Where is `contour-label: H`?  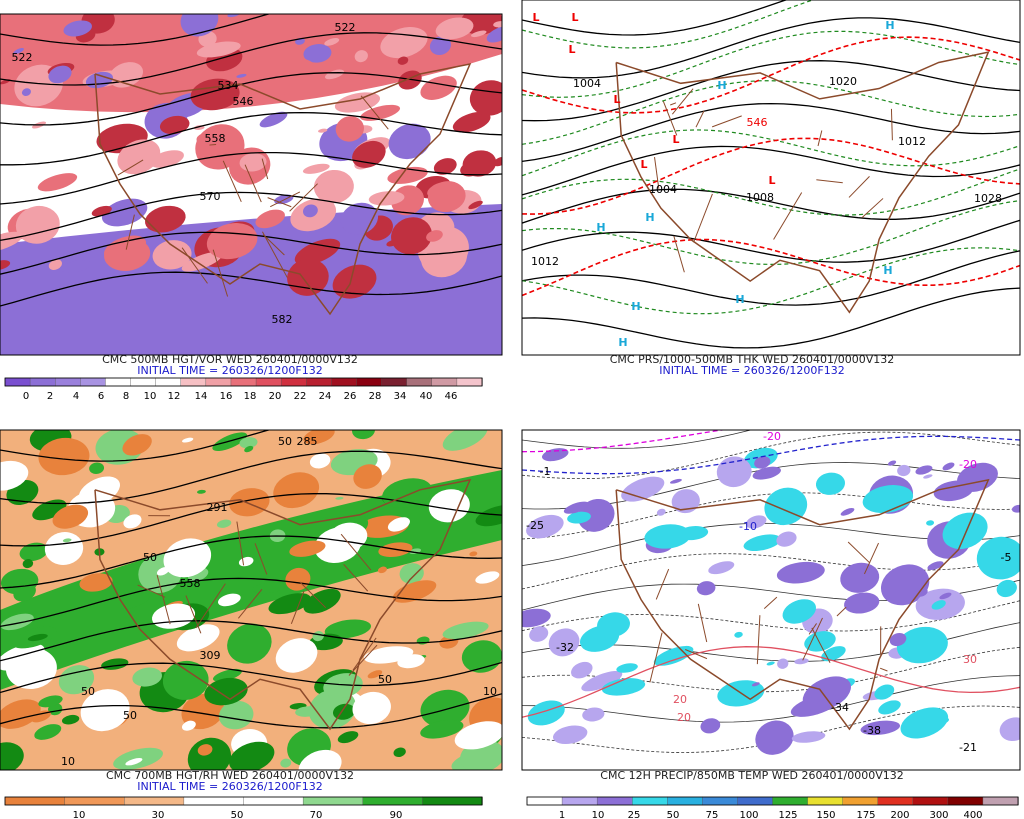
contour-label: H is located at coordinates (739, 299).